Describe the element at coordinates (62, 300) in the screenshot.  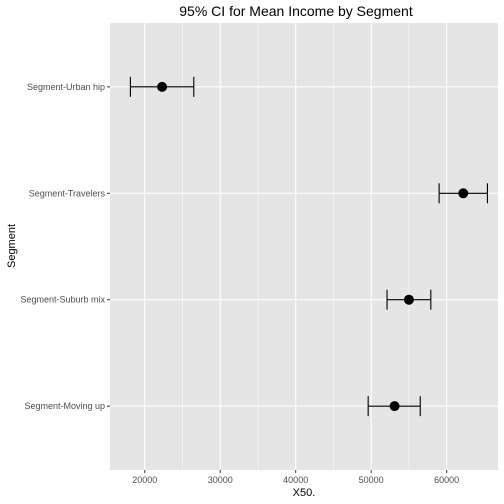
I see `y-tick-label: Segment-Suburb mix` at that location.